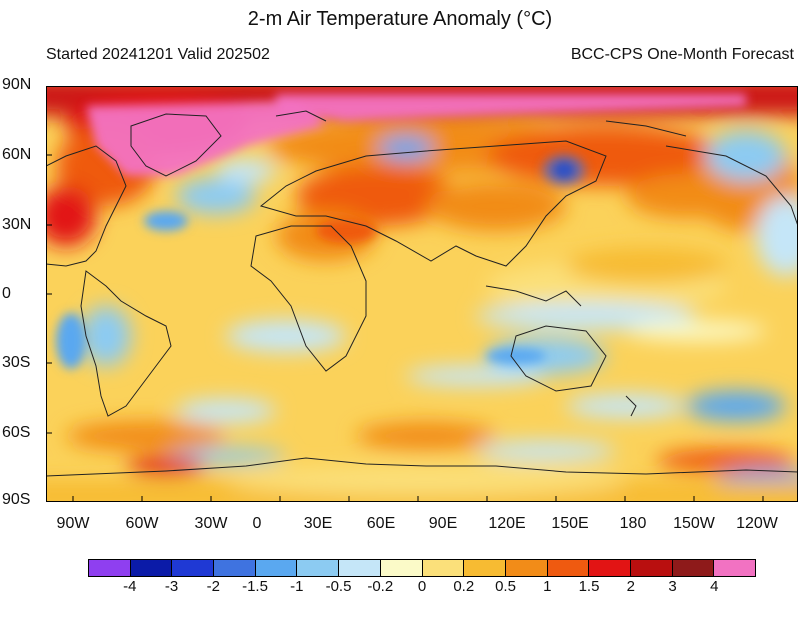 This screenshot has height=617, width=800. Describe the element at coordinates (757, 523) in the screenshot. I see `lon-label-120w: 120W` at that location.